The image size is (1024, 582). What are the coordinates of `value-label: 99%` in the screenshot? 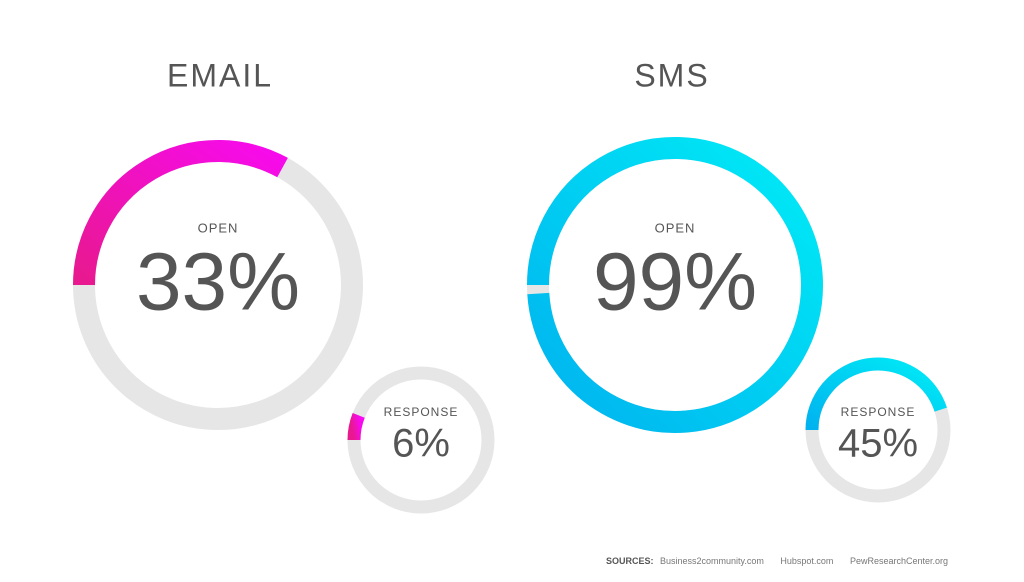 It's located at (675, 282).